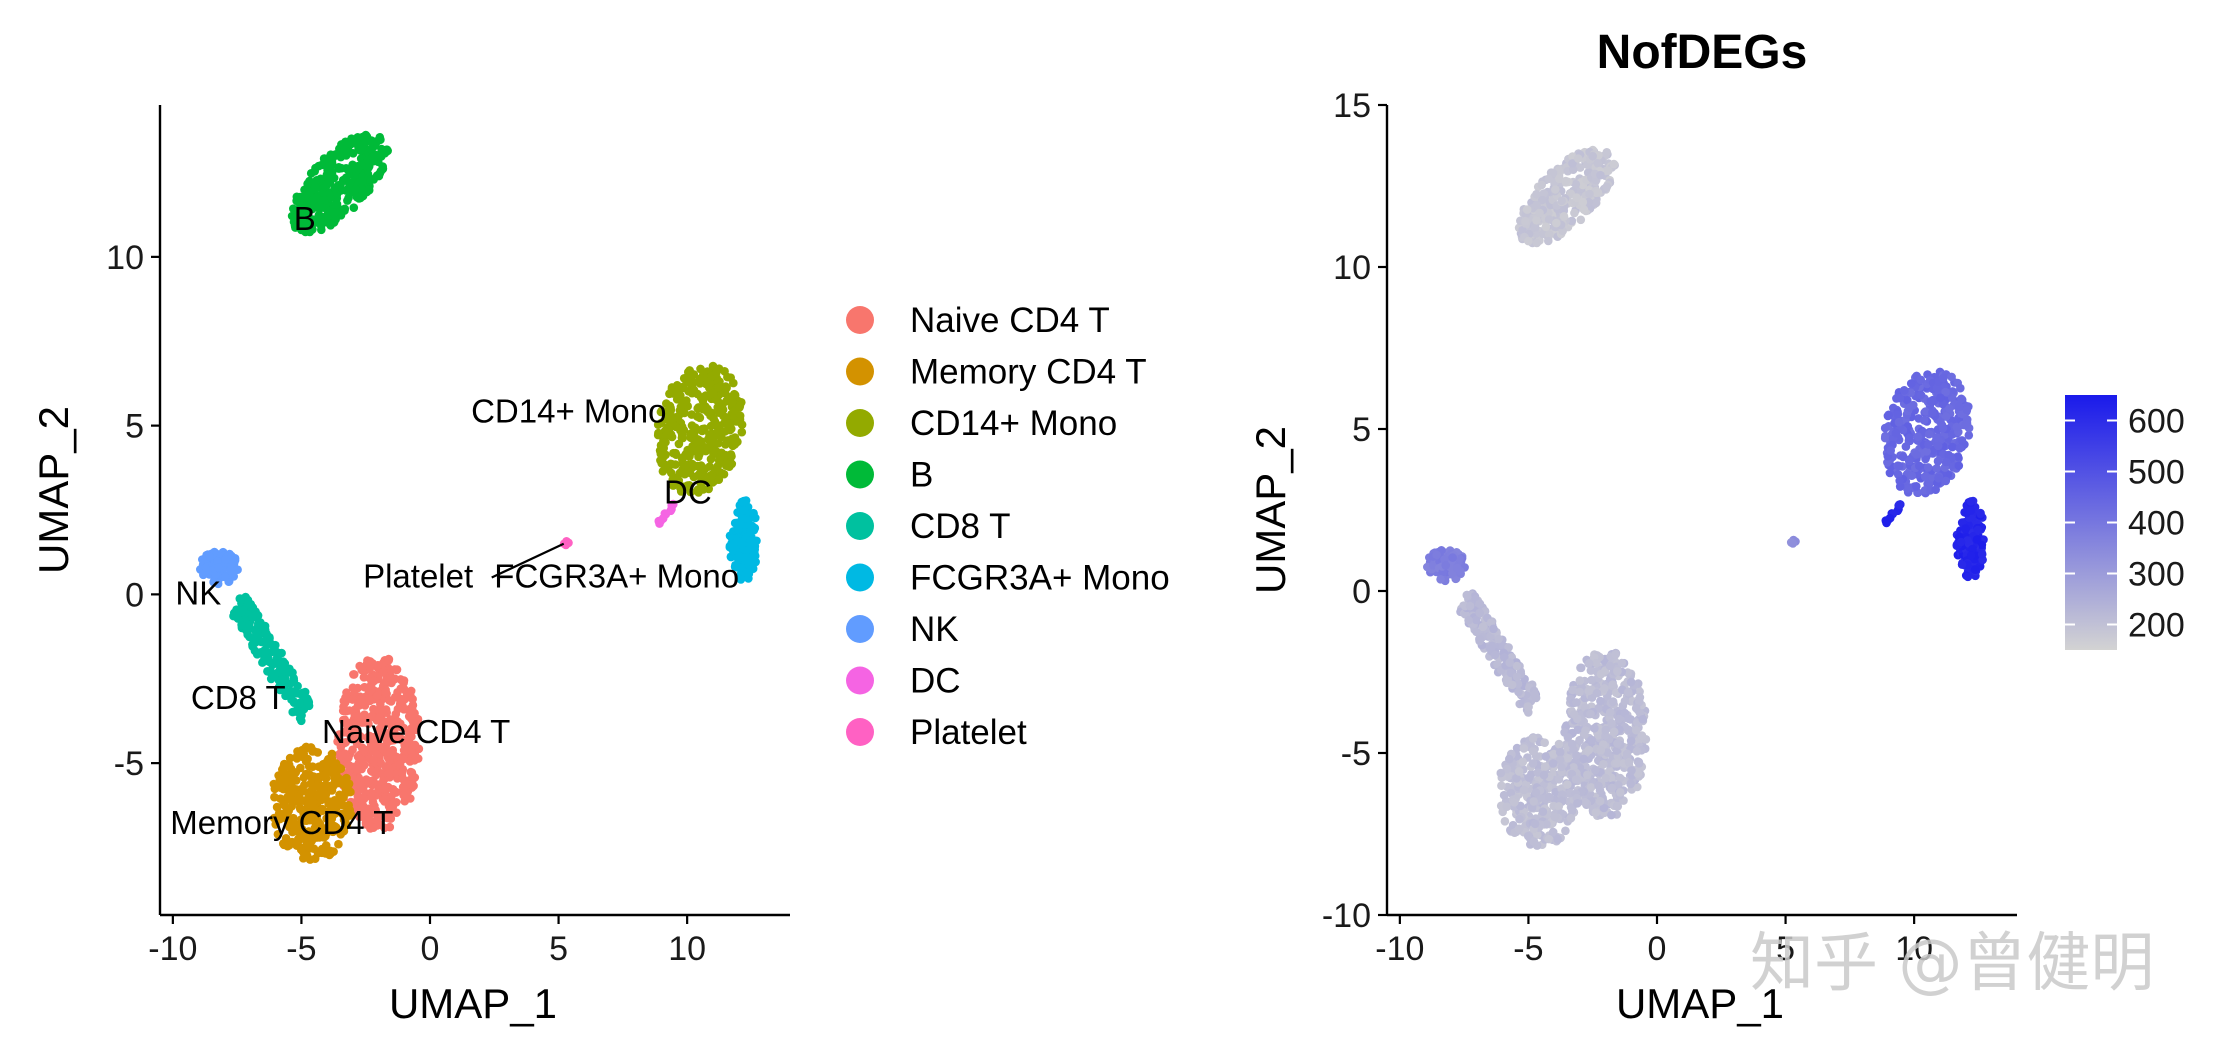 Image resolution: width=2218 pixels, height=1050 pixels. Describe the element at coordinates (860, 629) in the screenshot. I see `legend-swatch` at that location.